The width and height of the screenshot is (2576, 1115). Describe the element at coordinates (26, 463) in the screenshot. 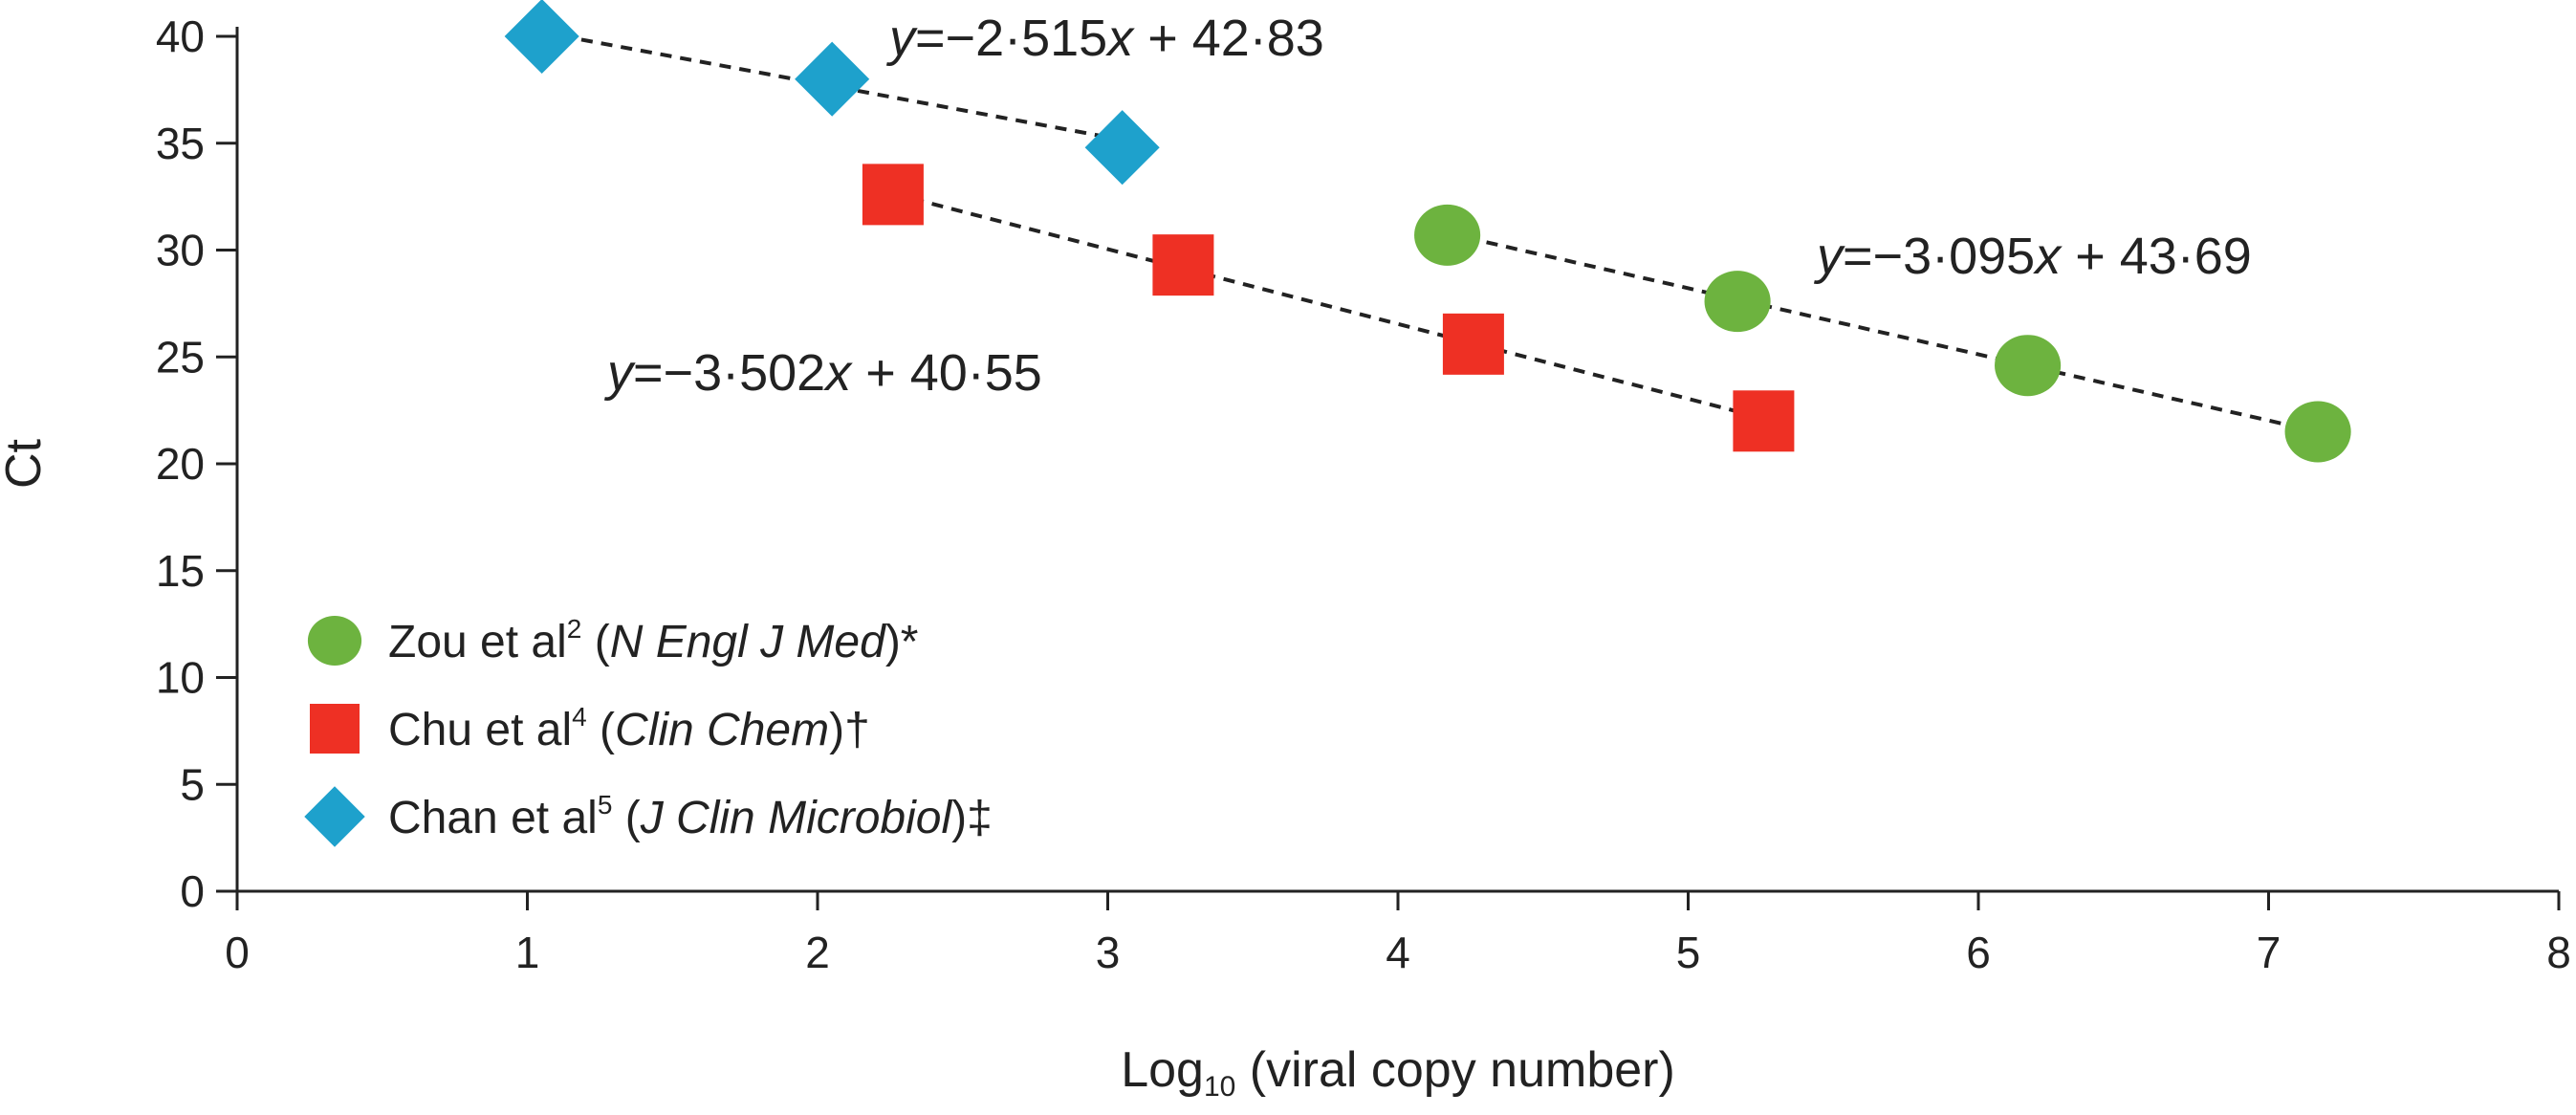

I see `y-axis-title: Ct` at that location.